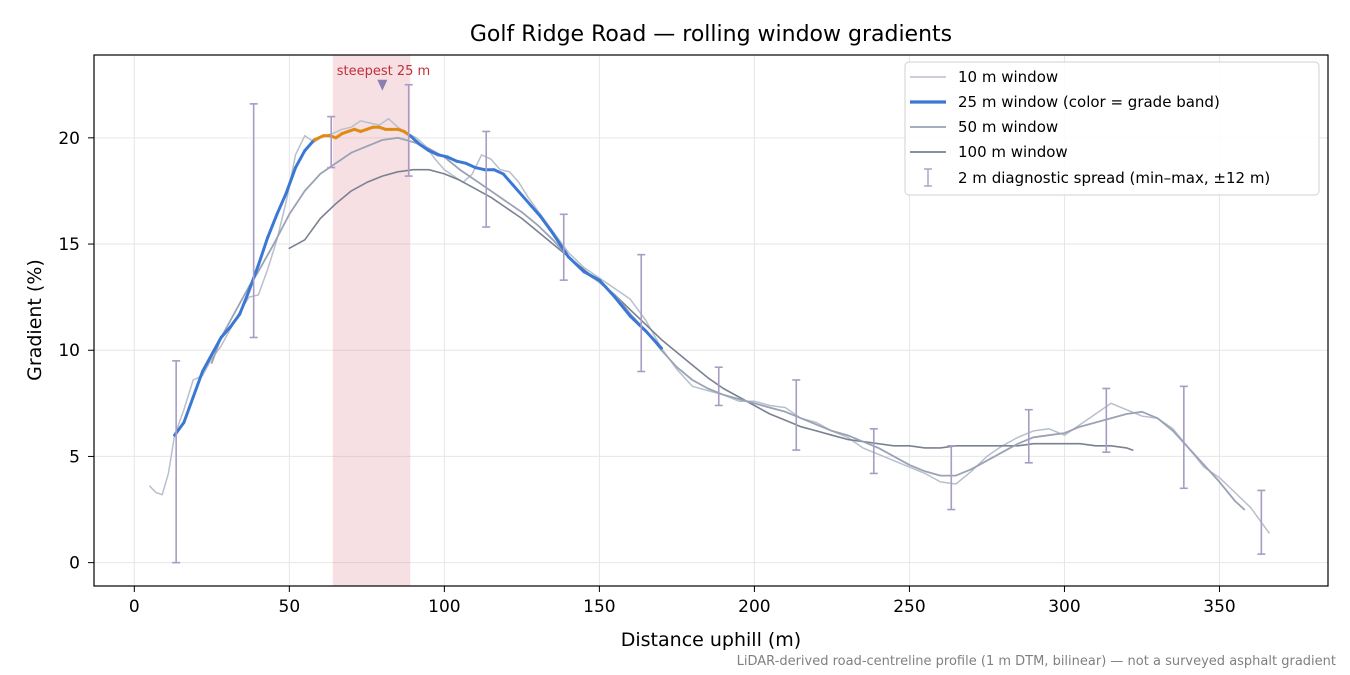 The width and height of the screenshot is (1350, 675). I want to click on legend-box, so click(1112, 128).